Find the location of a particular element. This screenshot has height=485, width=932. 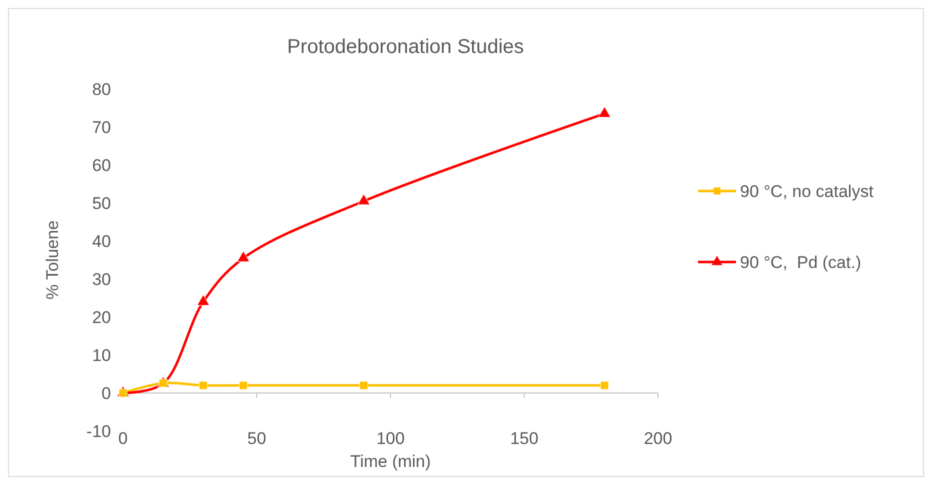

y-tick-label: -10 is located at coordinates (98, 431).